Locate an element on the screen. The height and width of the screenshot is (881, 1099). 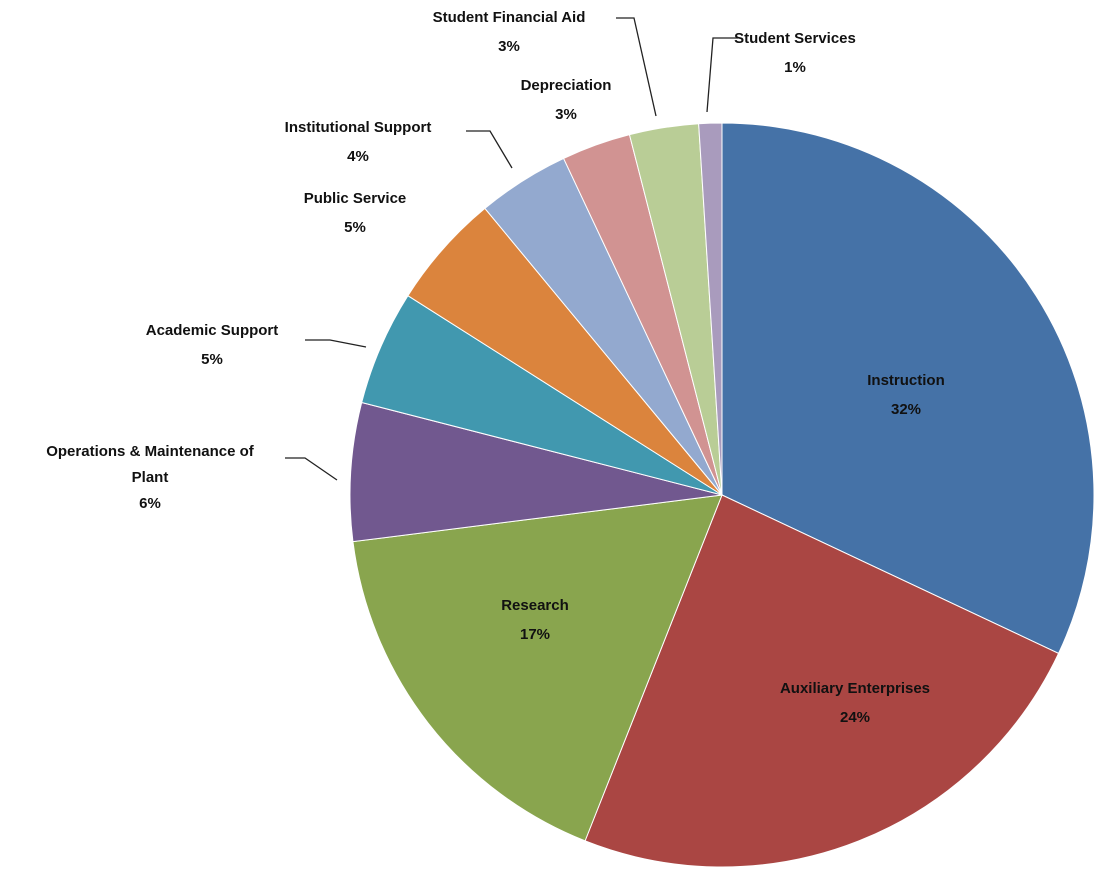
category-name: Institutional Support is located at coordinates (358, 127).